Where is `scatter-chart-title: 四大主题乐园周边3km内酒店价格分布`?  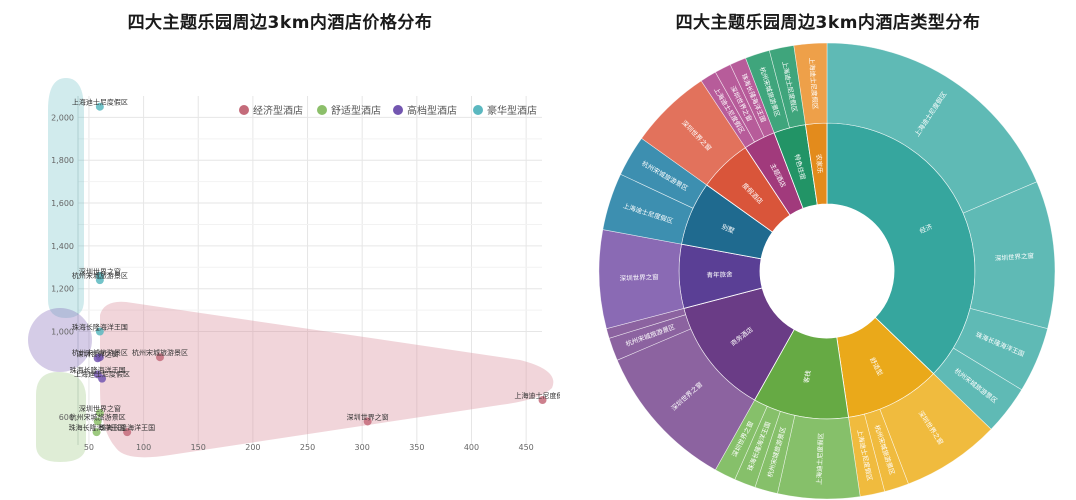 scatter-chart-title: 四大主题乐园周边3km内酒店价格分布 is located at coordinates (280, 23).